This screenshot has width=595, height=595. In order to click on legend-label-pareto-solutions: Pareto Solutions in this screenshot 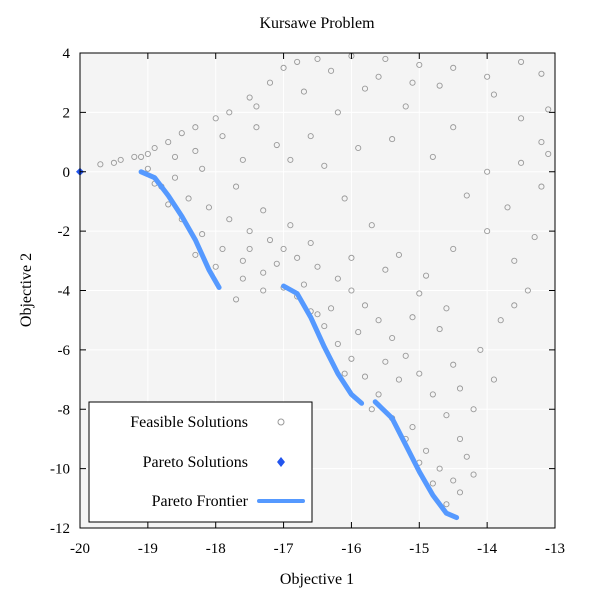, I will do `click(195, 462)`.